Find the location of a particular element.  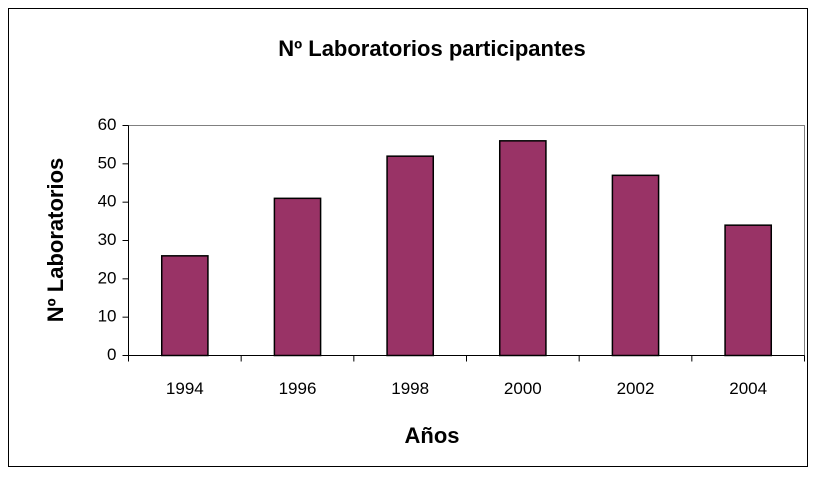

chart-title: Nº Laboratorios participantes is located at coordinates (432, 48).